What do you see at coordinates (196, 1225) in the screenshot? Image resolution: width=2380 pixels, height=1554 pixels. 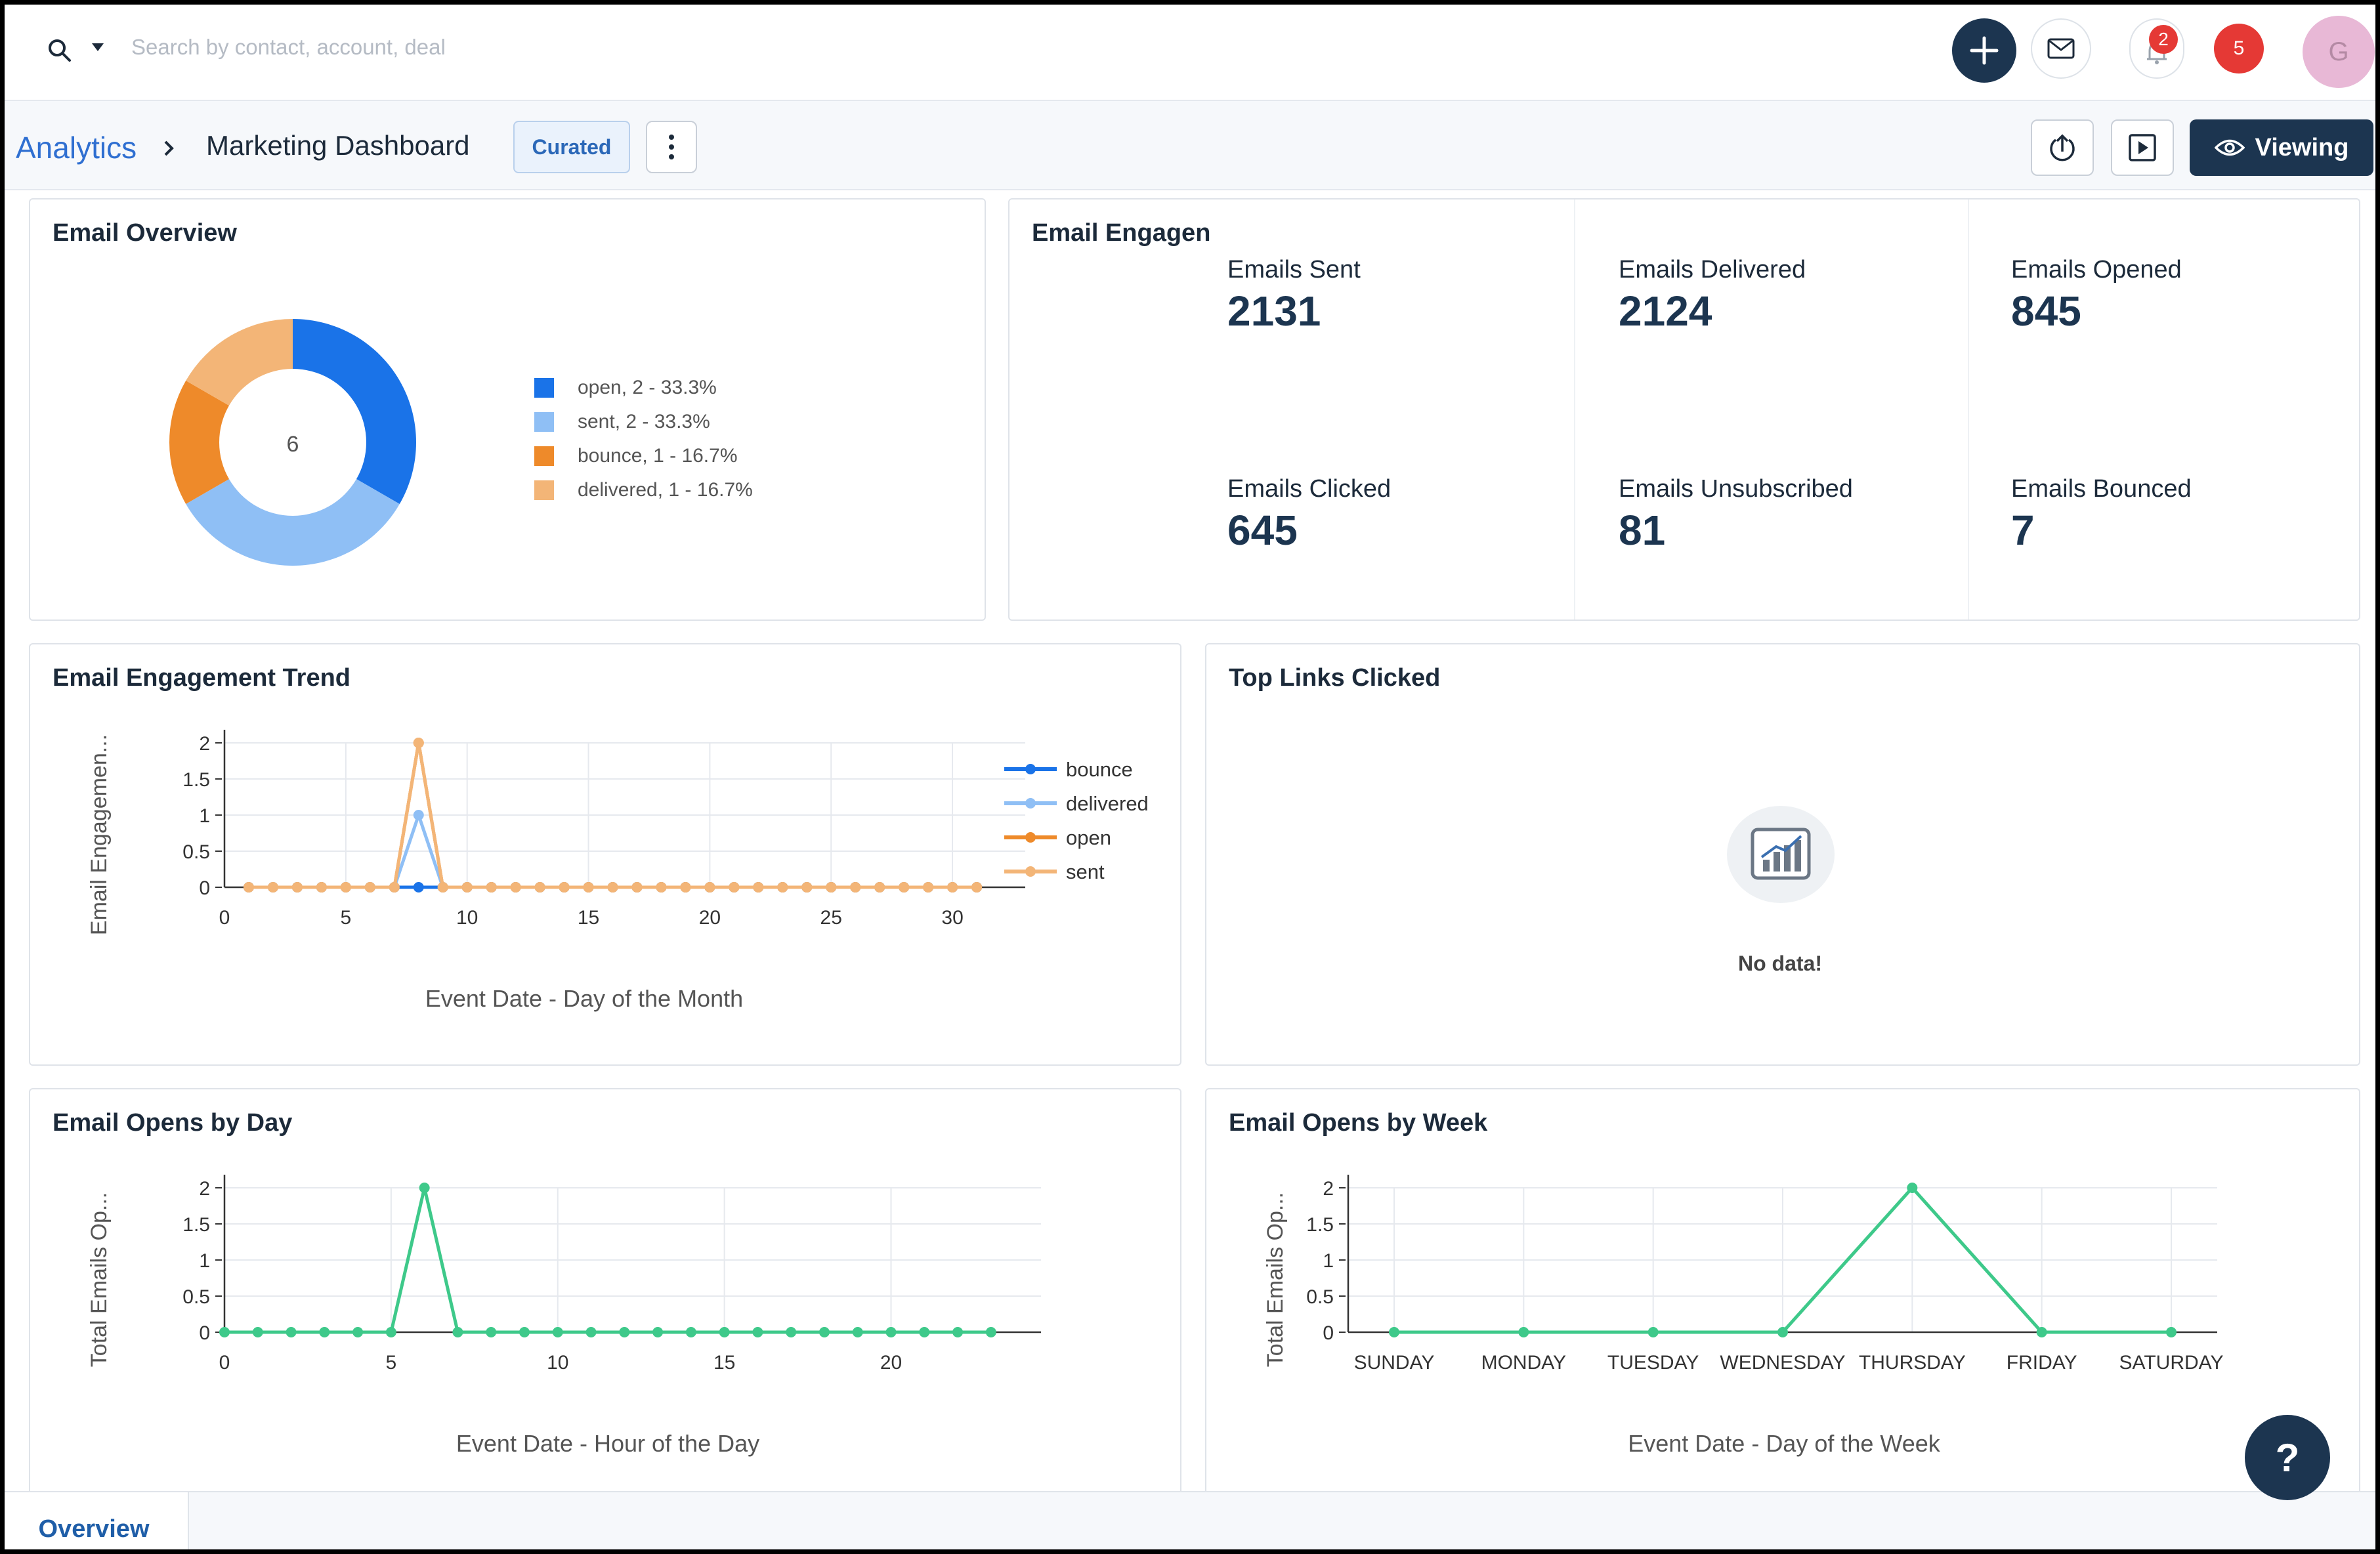 I see `y-tick-label: 1.5` at bounding box center [196, 1225].